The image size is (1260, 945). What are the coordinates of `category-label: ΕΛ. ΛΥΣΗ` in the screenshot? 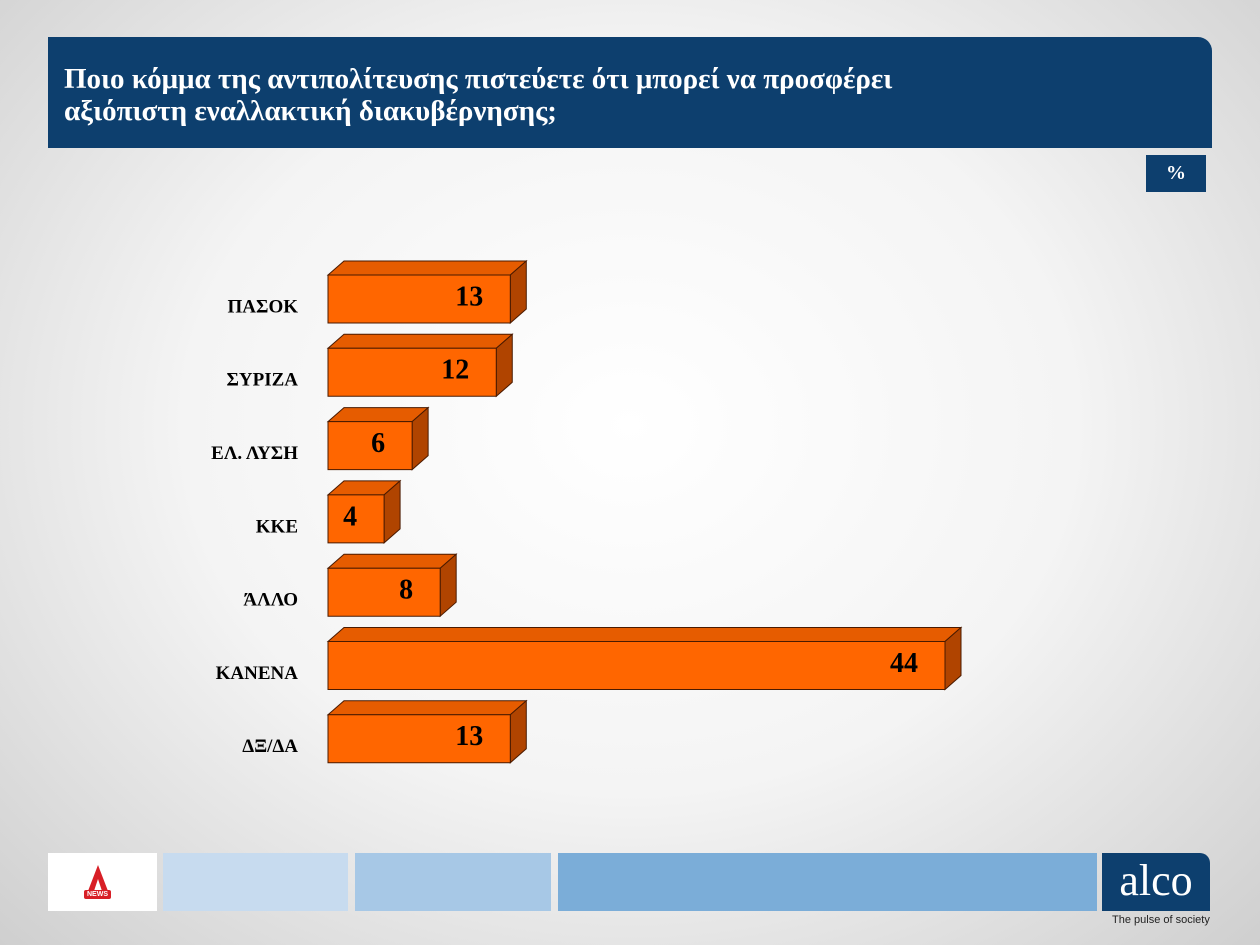 It's located at (254, 453).